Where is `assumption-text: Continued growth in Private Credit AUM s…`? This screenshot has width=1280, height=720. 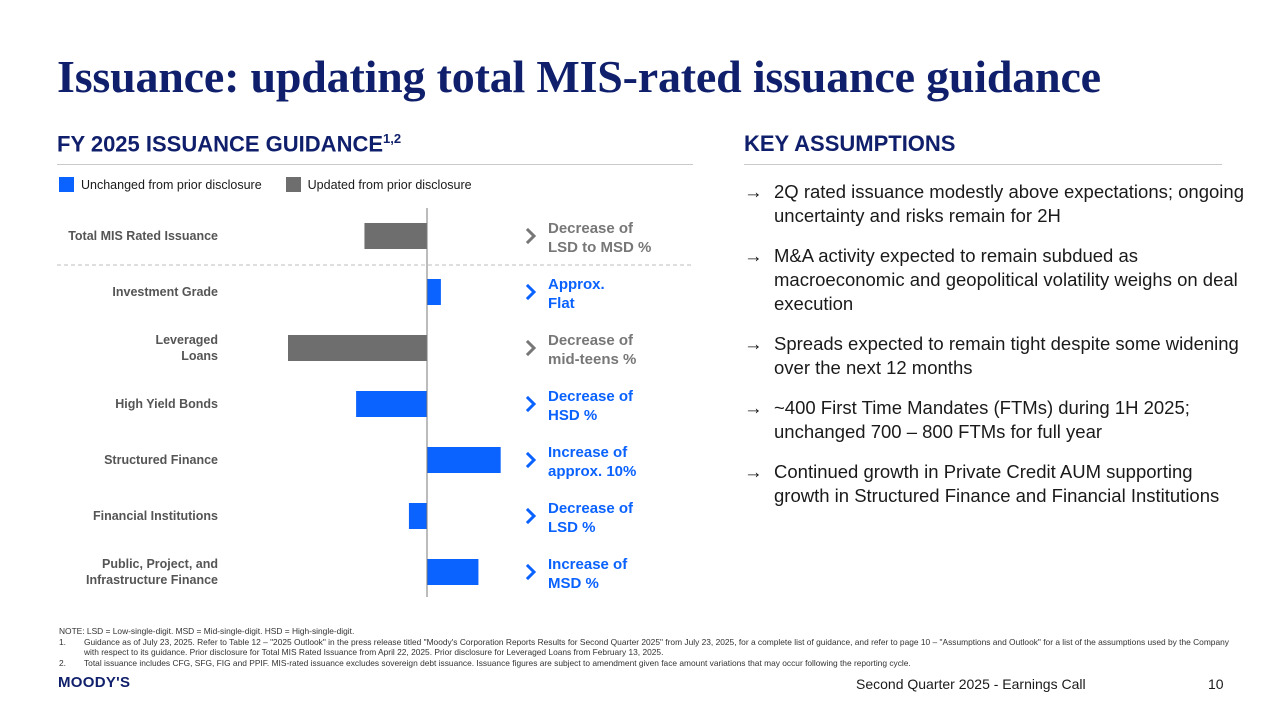
assumption-text: Continued growth in Private Credit AUM s… is located at coordinates (997, 483).